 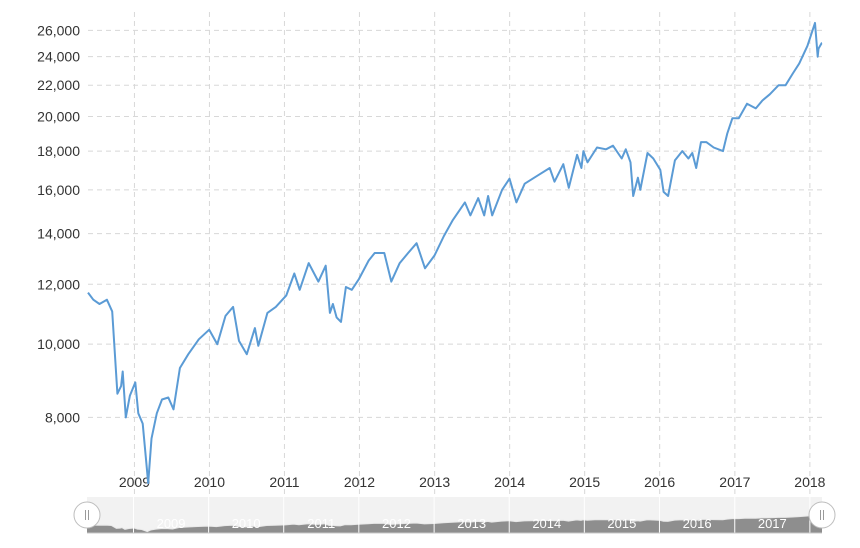 What do you see at coordinates (58, 234) in the screenshot?
I see `y-tick-label: 14,000` at bounding box center [58, 234].